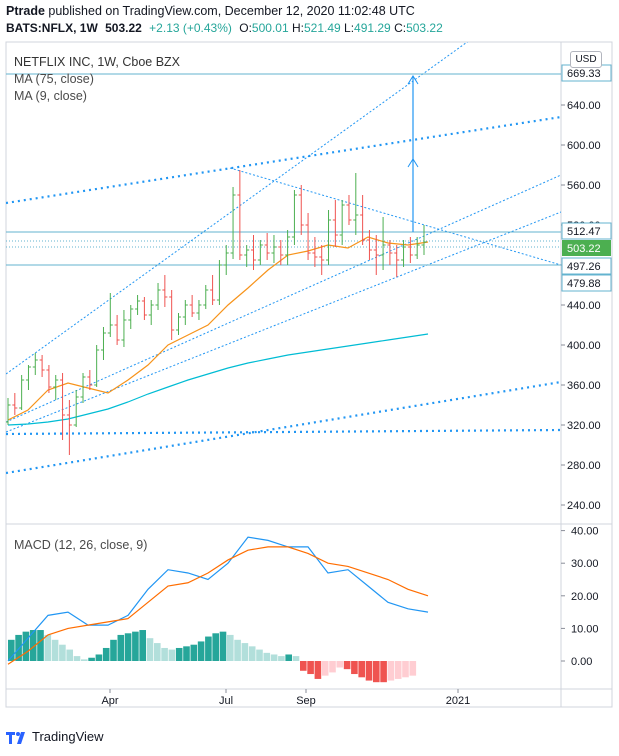 Image resolution: width=619 pixels, height=756 pixels. Describe the element at coordinates (218, 379) in the screenshot. I see `ma75-line` at that location.